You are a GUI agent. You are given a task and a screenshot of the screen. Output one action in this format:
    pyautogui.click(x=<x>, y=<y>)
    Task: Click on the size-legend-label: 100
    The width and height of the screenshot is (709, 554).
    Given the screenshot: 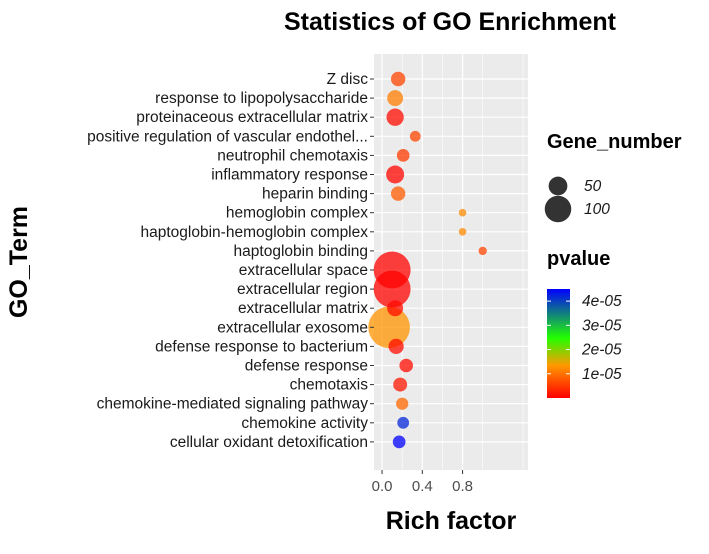 What is the action you would take?
    pyautogui.click(x=597, y=209)
    